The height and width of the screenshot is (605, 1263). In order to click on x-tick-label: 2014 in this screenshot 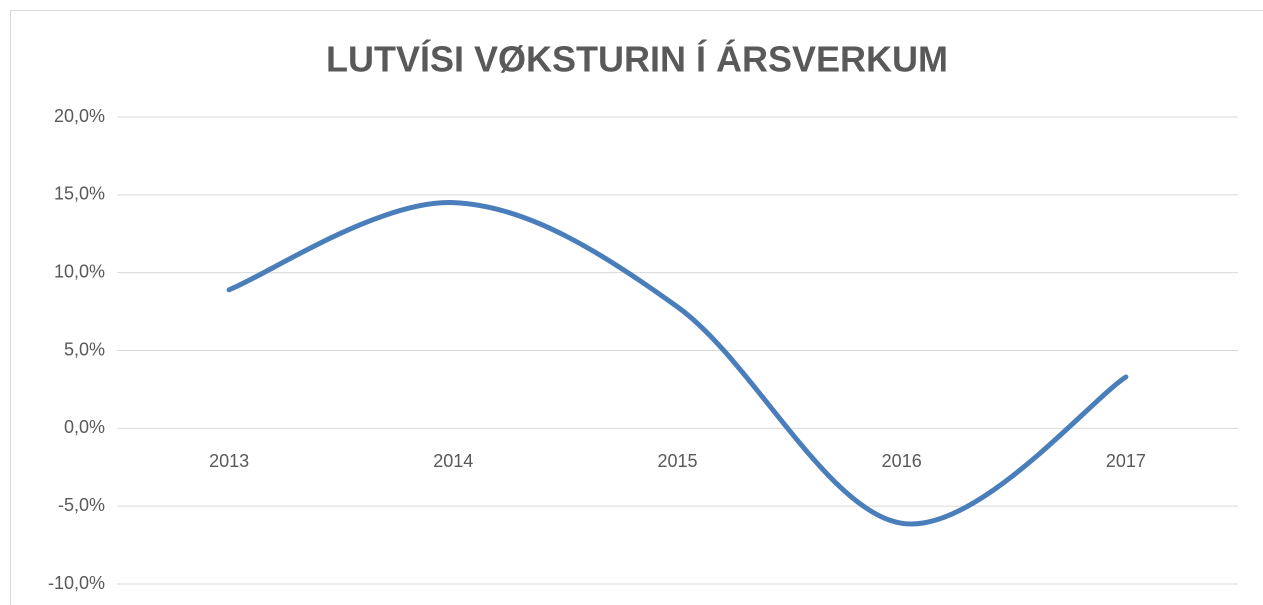, I will do `click(453, 461)`.